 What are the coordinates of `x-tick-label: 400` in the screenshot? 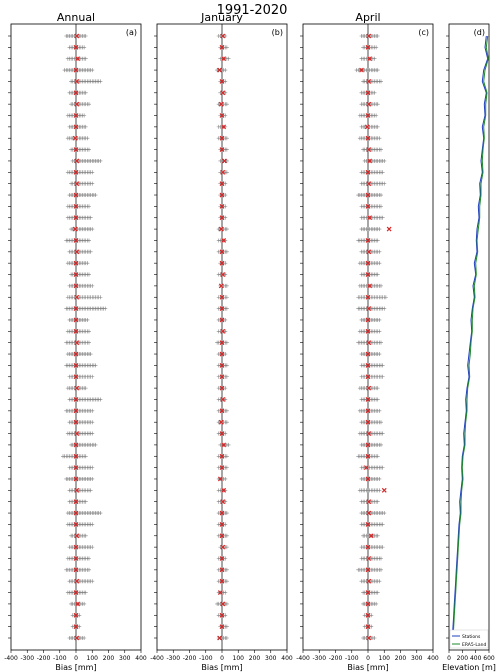 It's located at (433, 658).